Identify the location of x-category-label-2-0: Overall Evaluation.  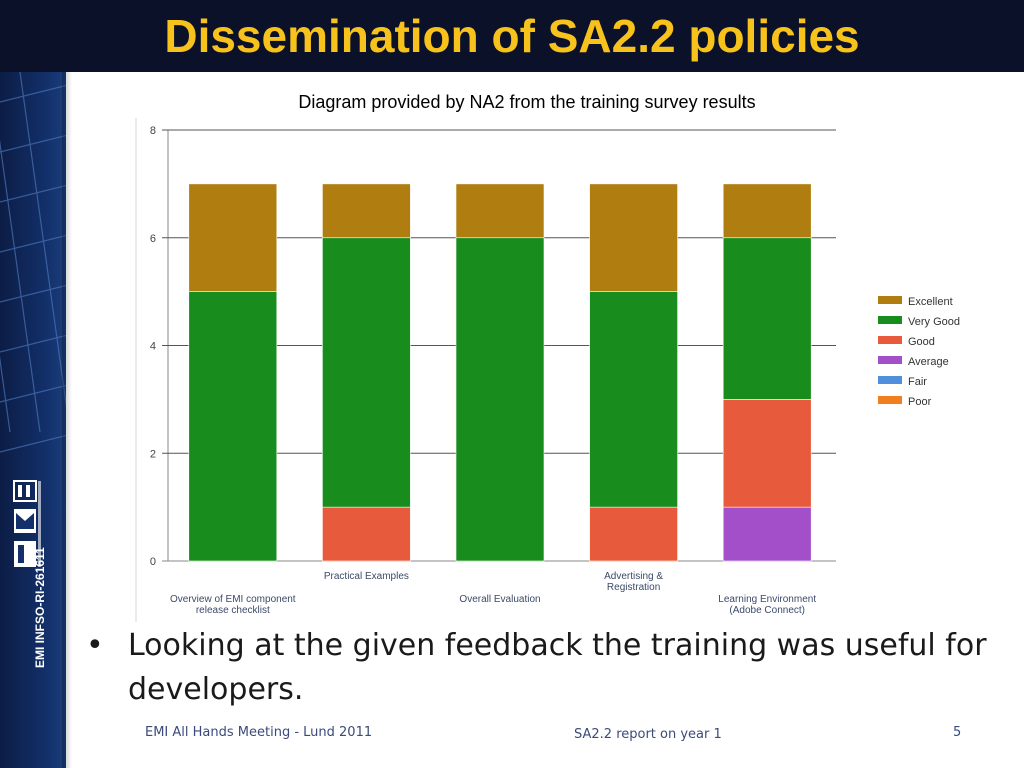
(499, 599).